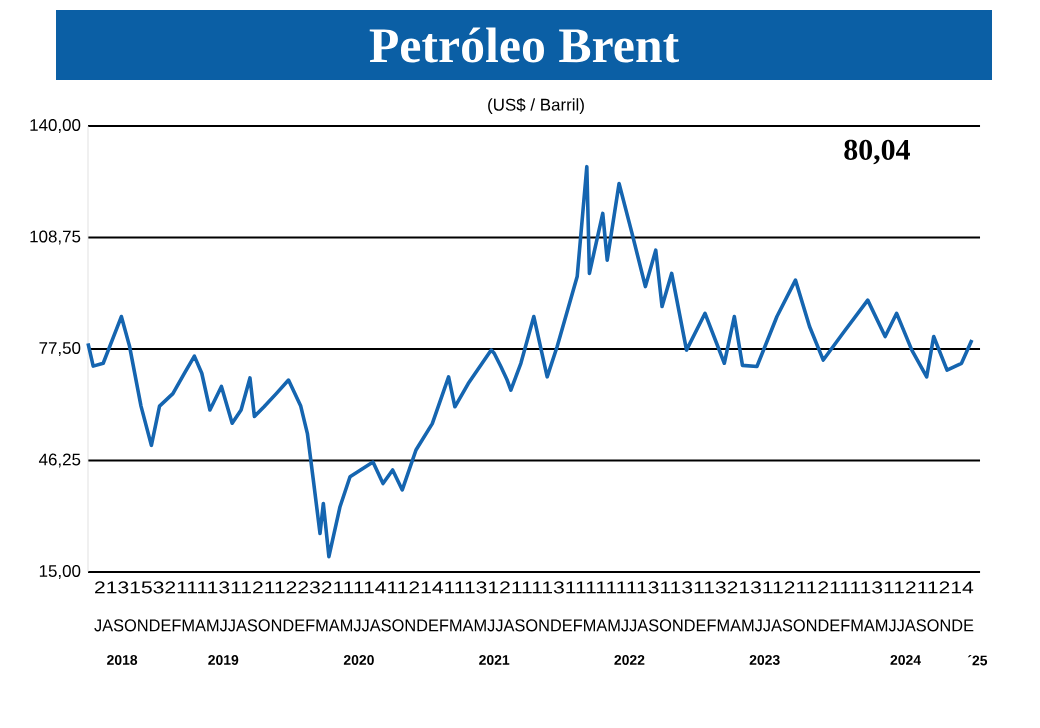 The image size is (1040, 728). I want to click on y-tick-label: 77,50, so click(60, 349).